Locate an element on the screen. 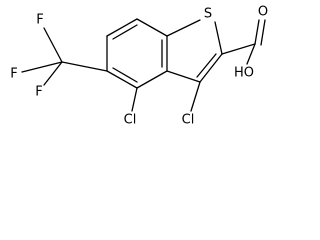 This screenshot has height=240, width=320. atom-label: HO is located at coordinates (244, 73).